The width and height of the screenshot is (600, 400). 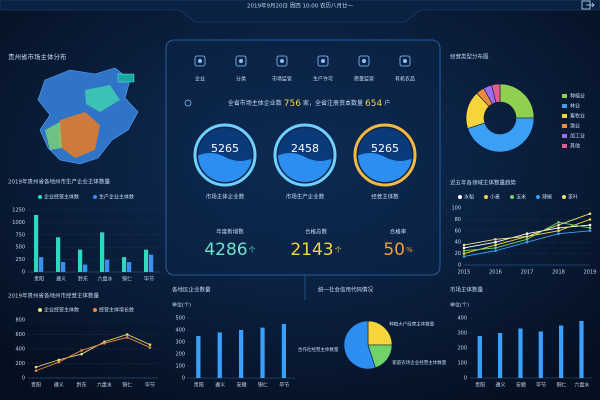 I want to click on chart-title: 经营类型分布图, so click(x=469, y=57).